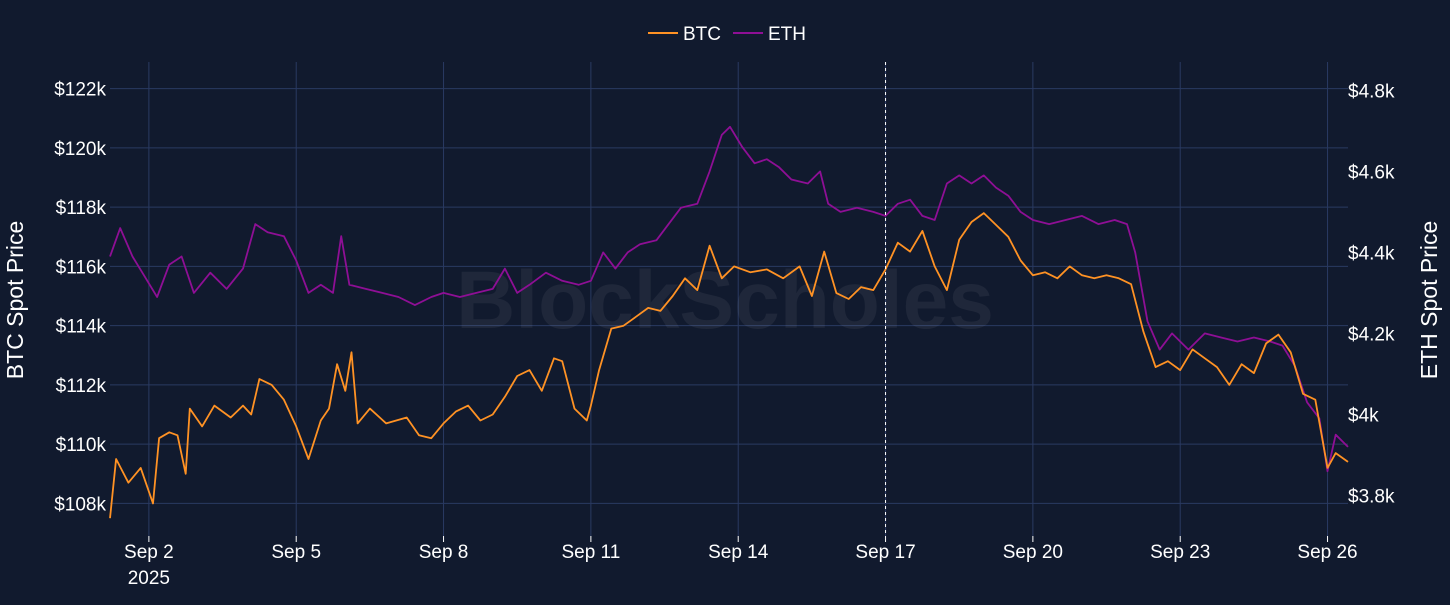 This screenshot has width=1450, height=605. I want to click on y-left-tick-label: $120k, so click(80, 149).